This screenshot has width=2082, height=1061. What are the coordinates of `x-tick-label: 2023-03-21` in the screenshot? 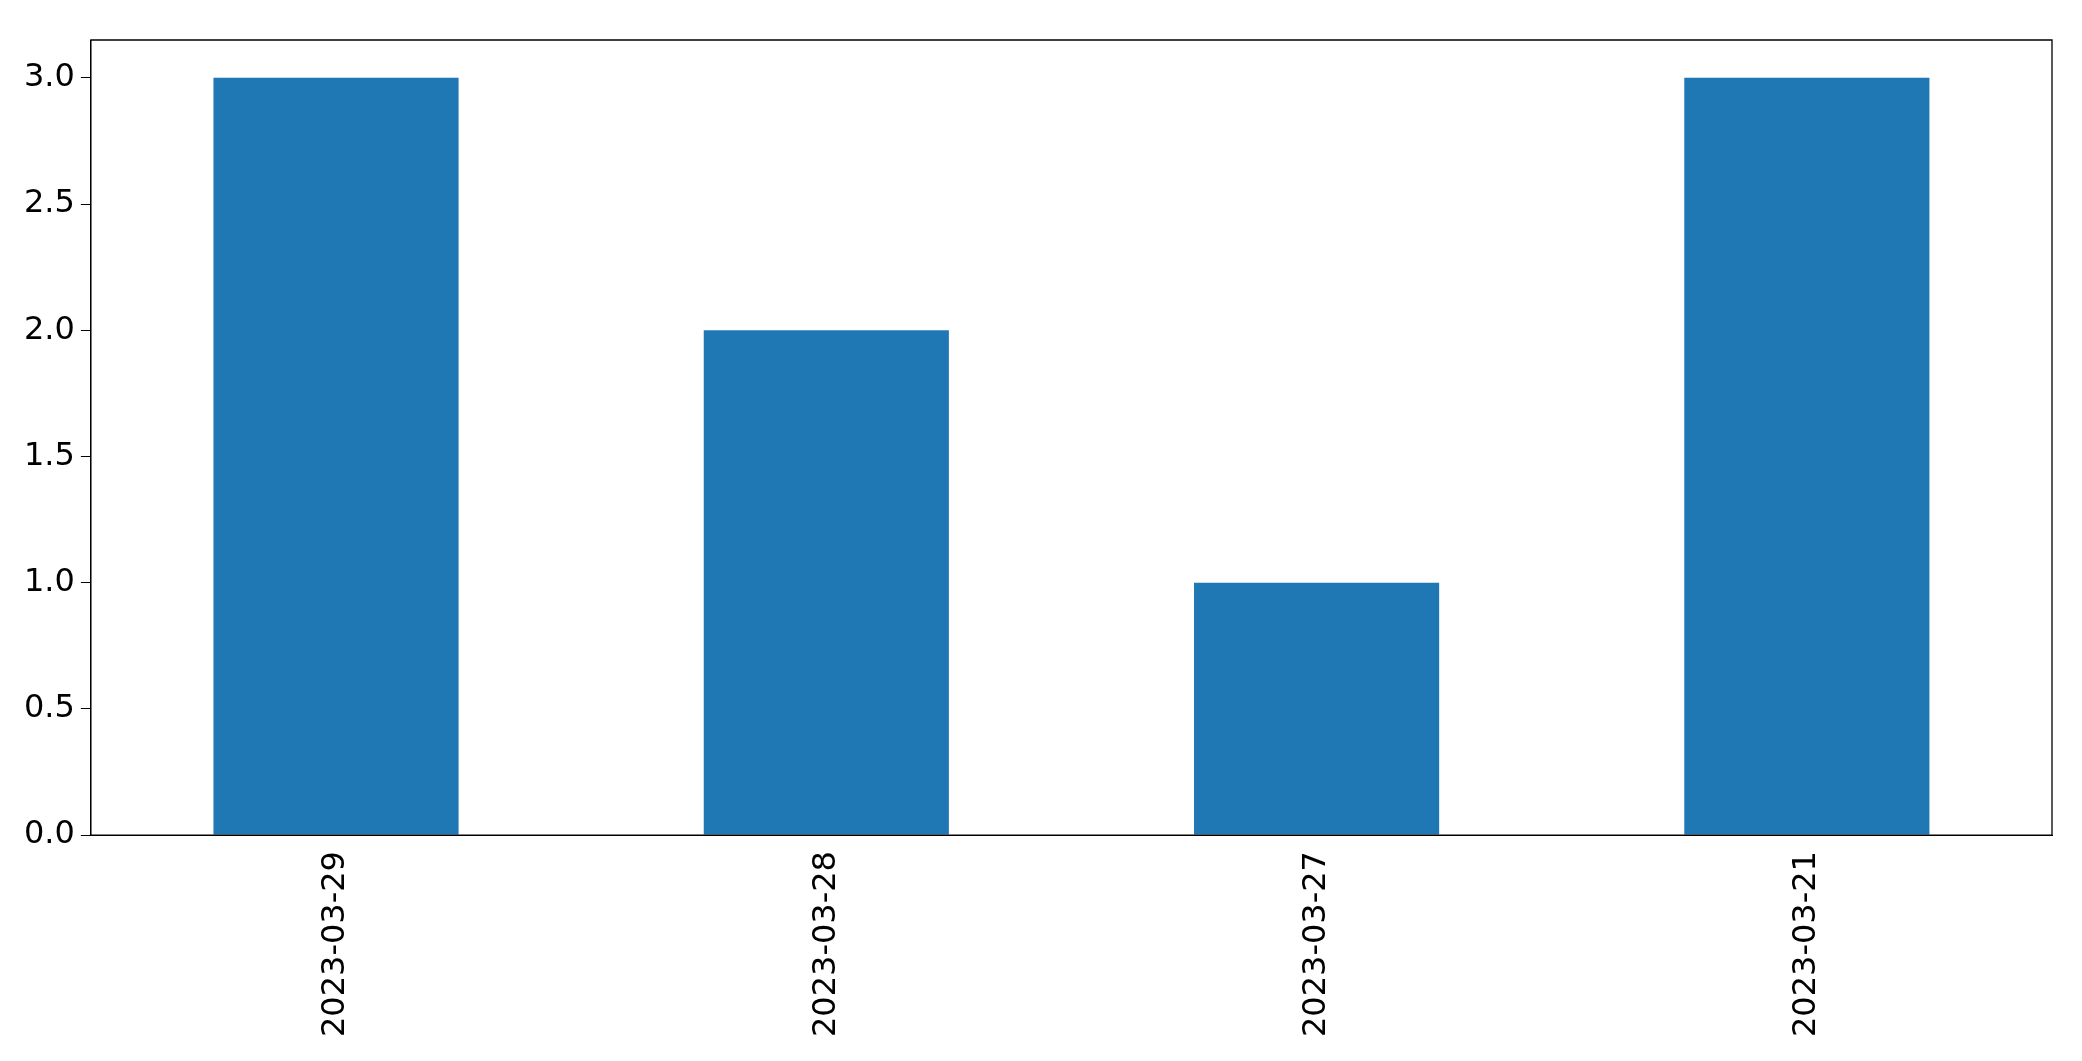 It's located at (1804, 944).